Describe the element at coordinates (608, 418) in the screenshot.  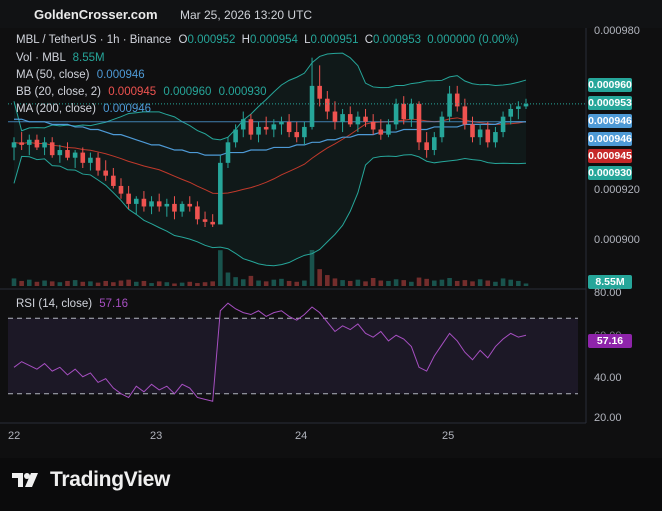
I see `rsi-axis-label: 20.00` at that location.